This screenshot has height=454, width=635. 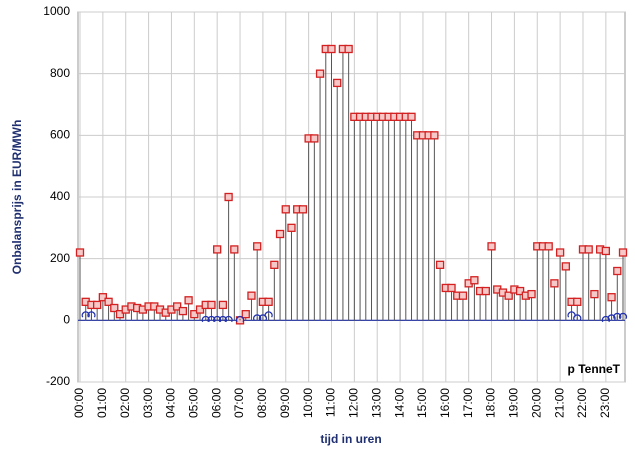 What do you see at coordinates (422, 403) in the screenshot?
I see `x-tick-label: 15:00` at bounding box center [422, 403].